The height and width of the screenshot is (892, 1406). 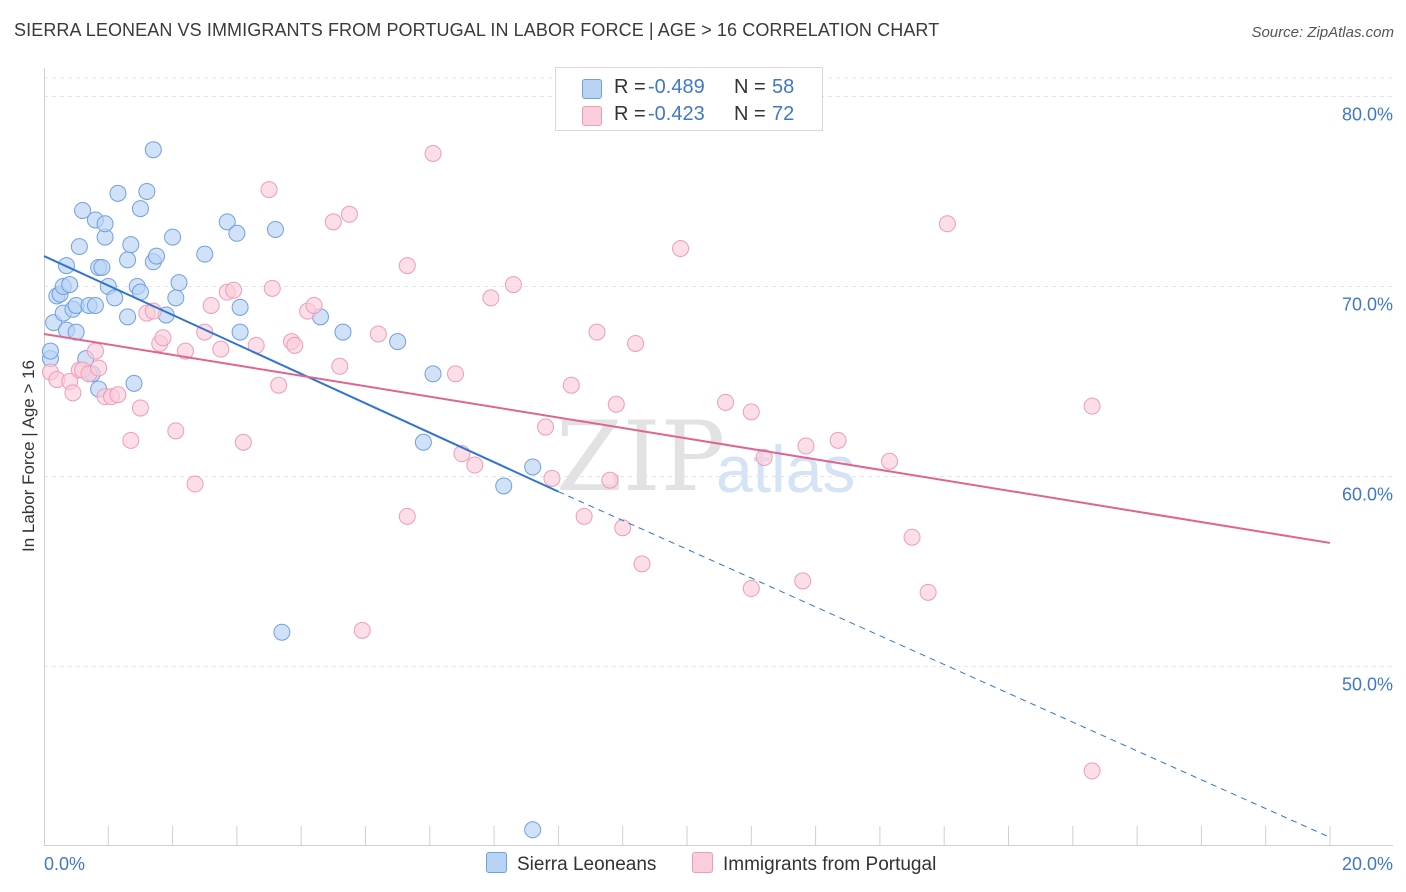 What do you see at coordinates (496, 862) in the screenshot?
I see `legend-swatch-blue` at bounding box center [496, 862].